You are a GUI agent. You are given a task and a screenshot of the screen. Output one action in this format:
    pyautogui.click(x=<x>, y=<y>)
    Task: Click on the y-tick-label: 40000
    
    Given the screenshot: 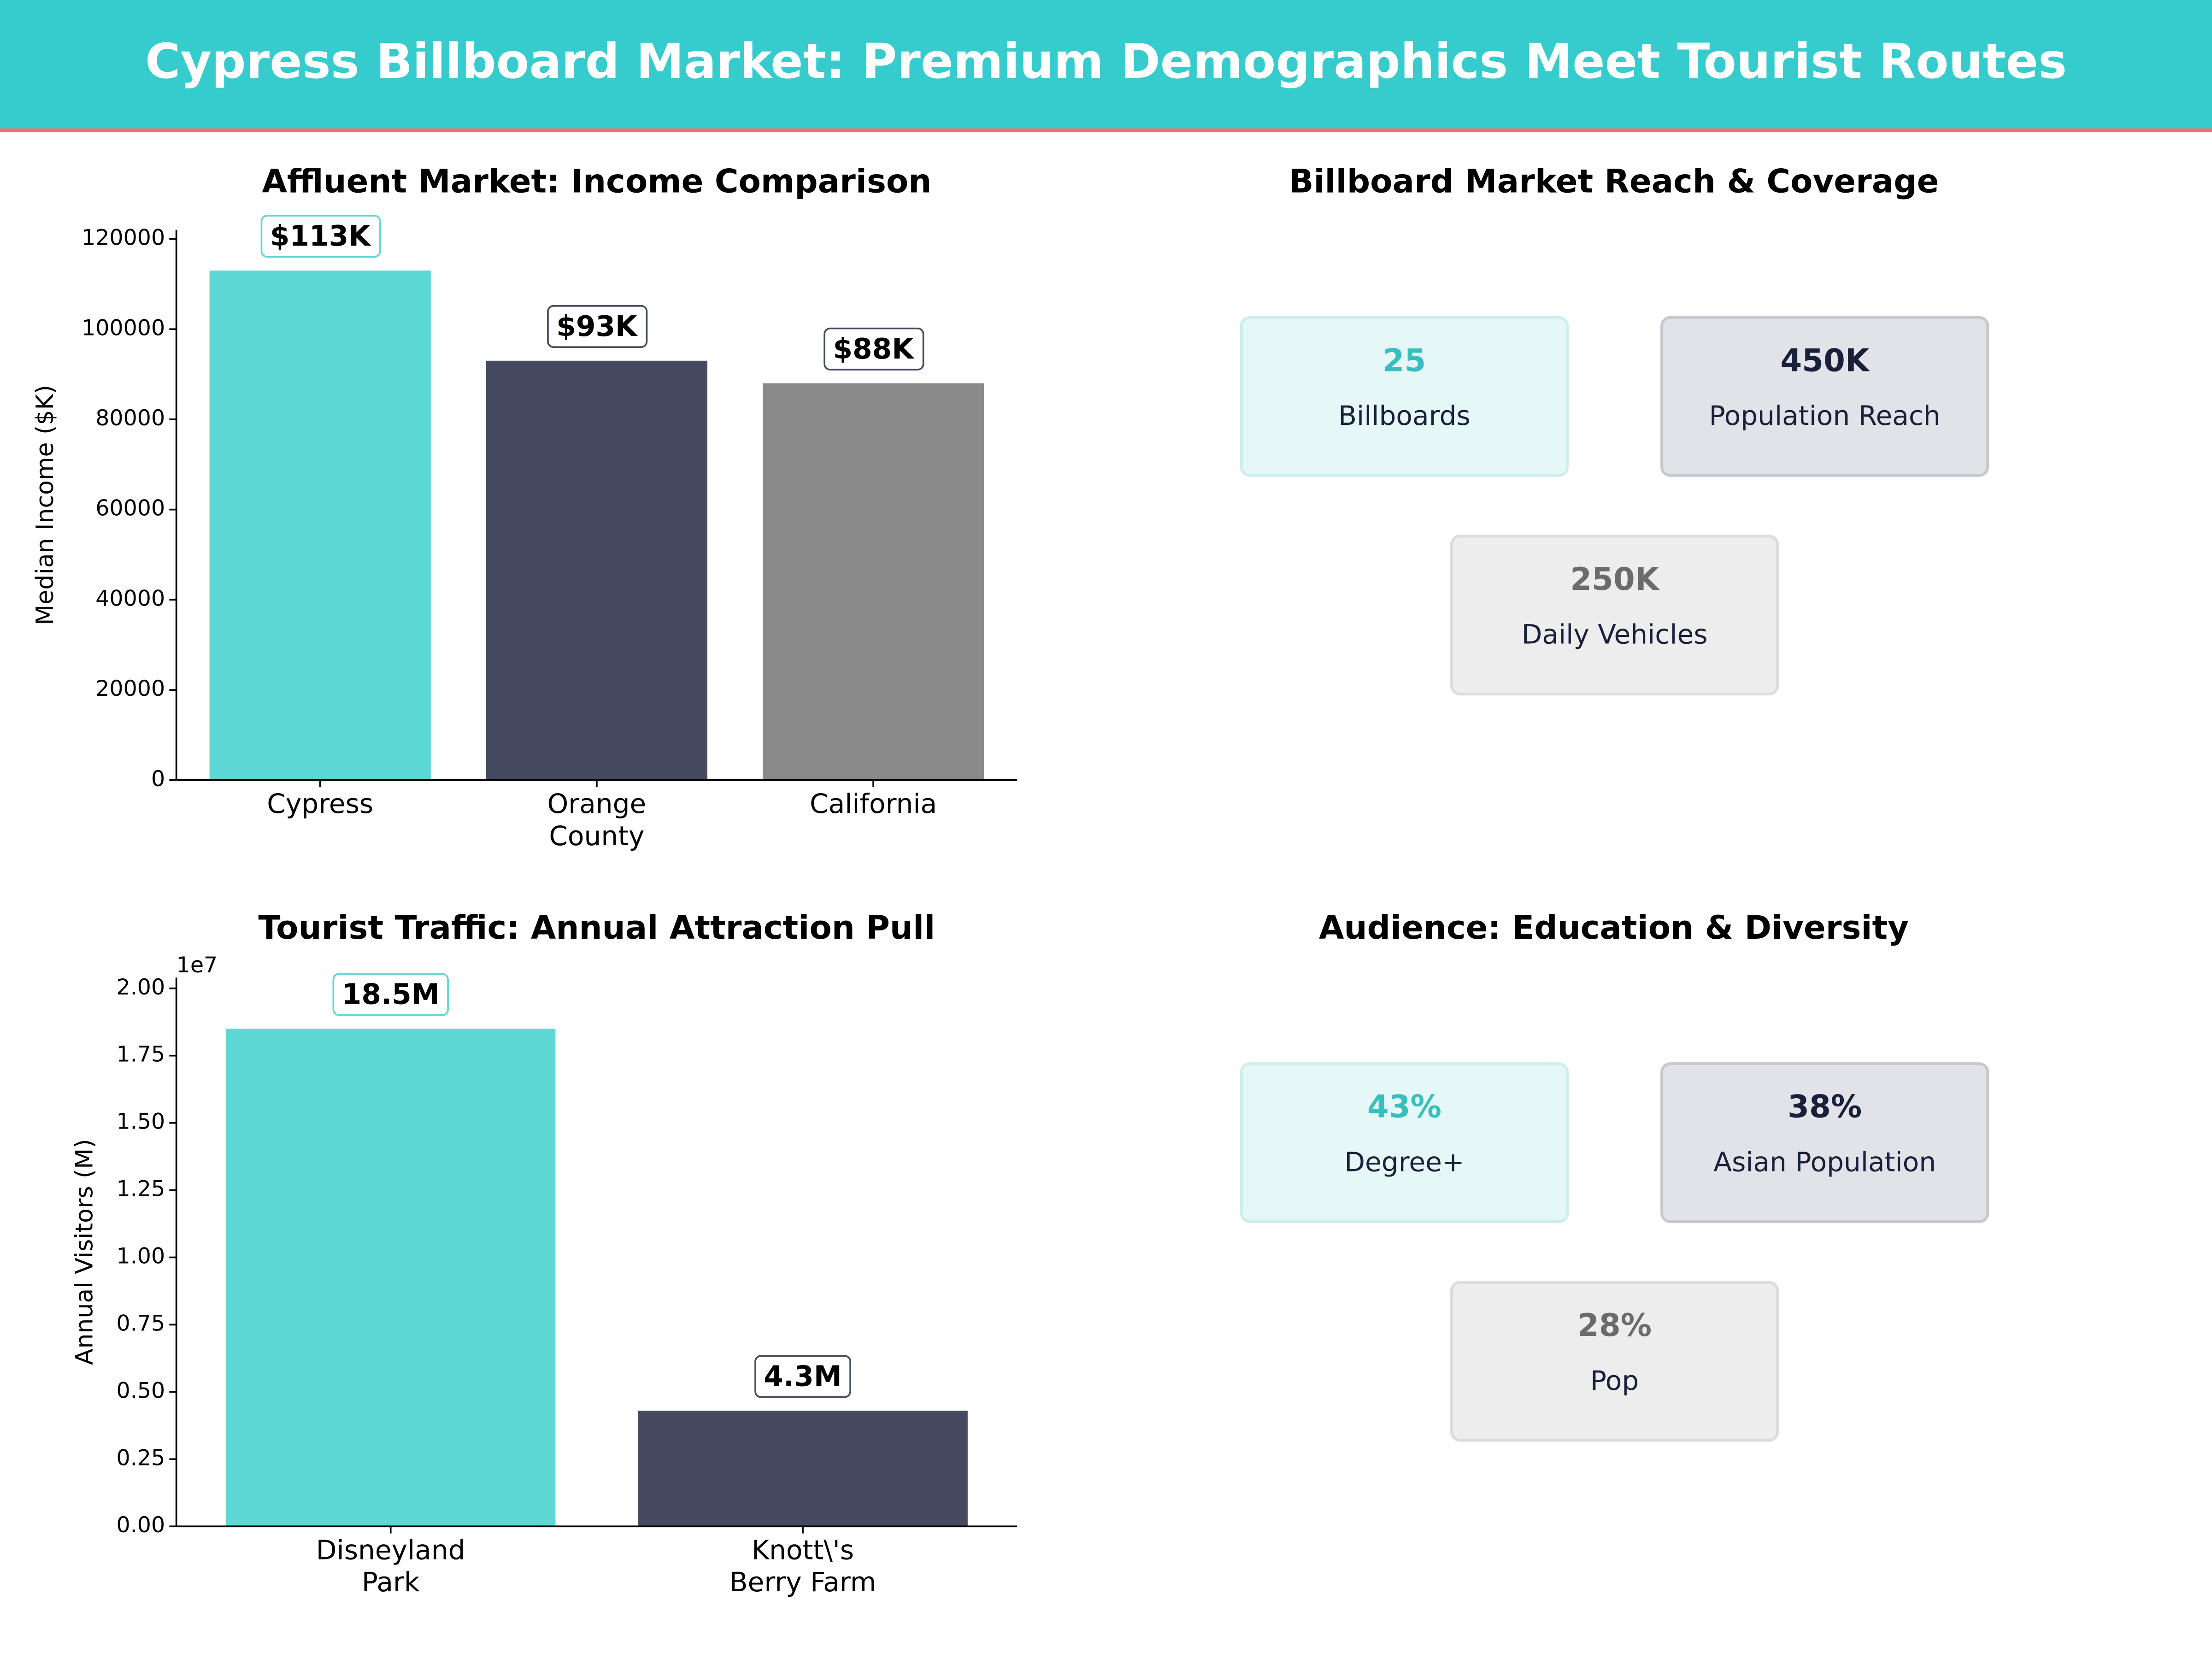 What is the action you would take?
    pyautogui.click(x=130, y=598)
    